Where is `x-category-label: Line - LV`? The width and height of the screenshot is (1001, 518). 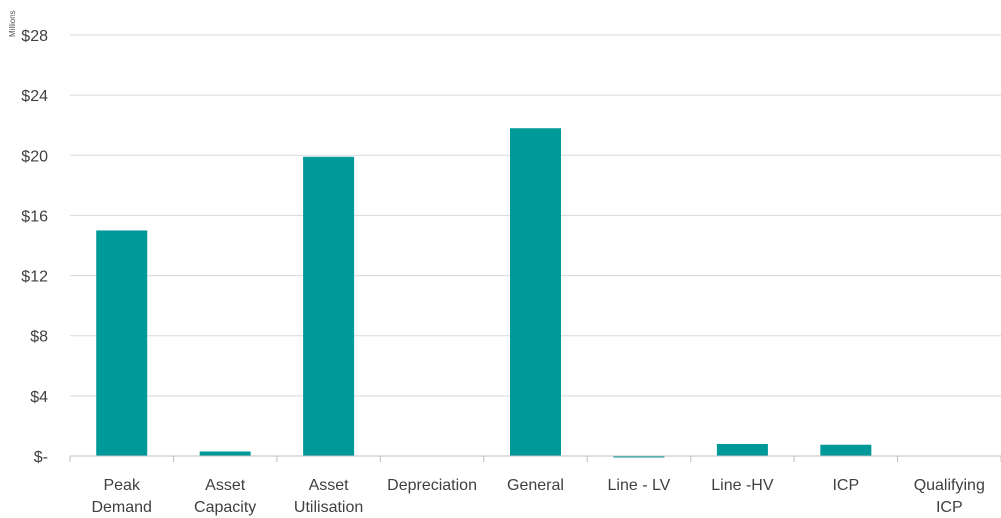 x-category-label: Line - LV is located at coordinates (639, 485).